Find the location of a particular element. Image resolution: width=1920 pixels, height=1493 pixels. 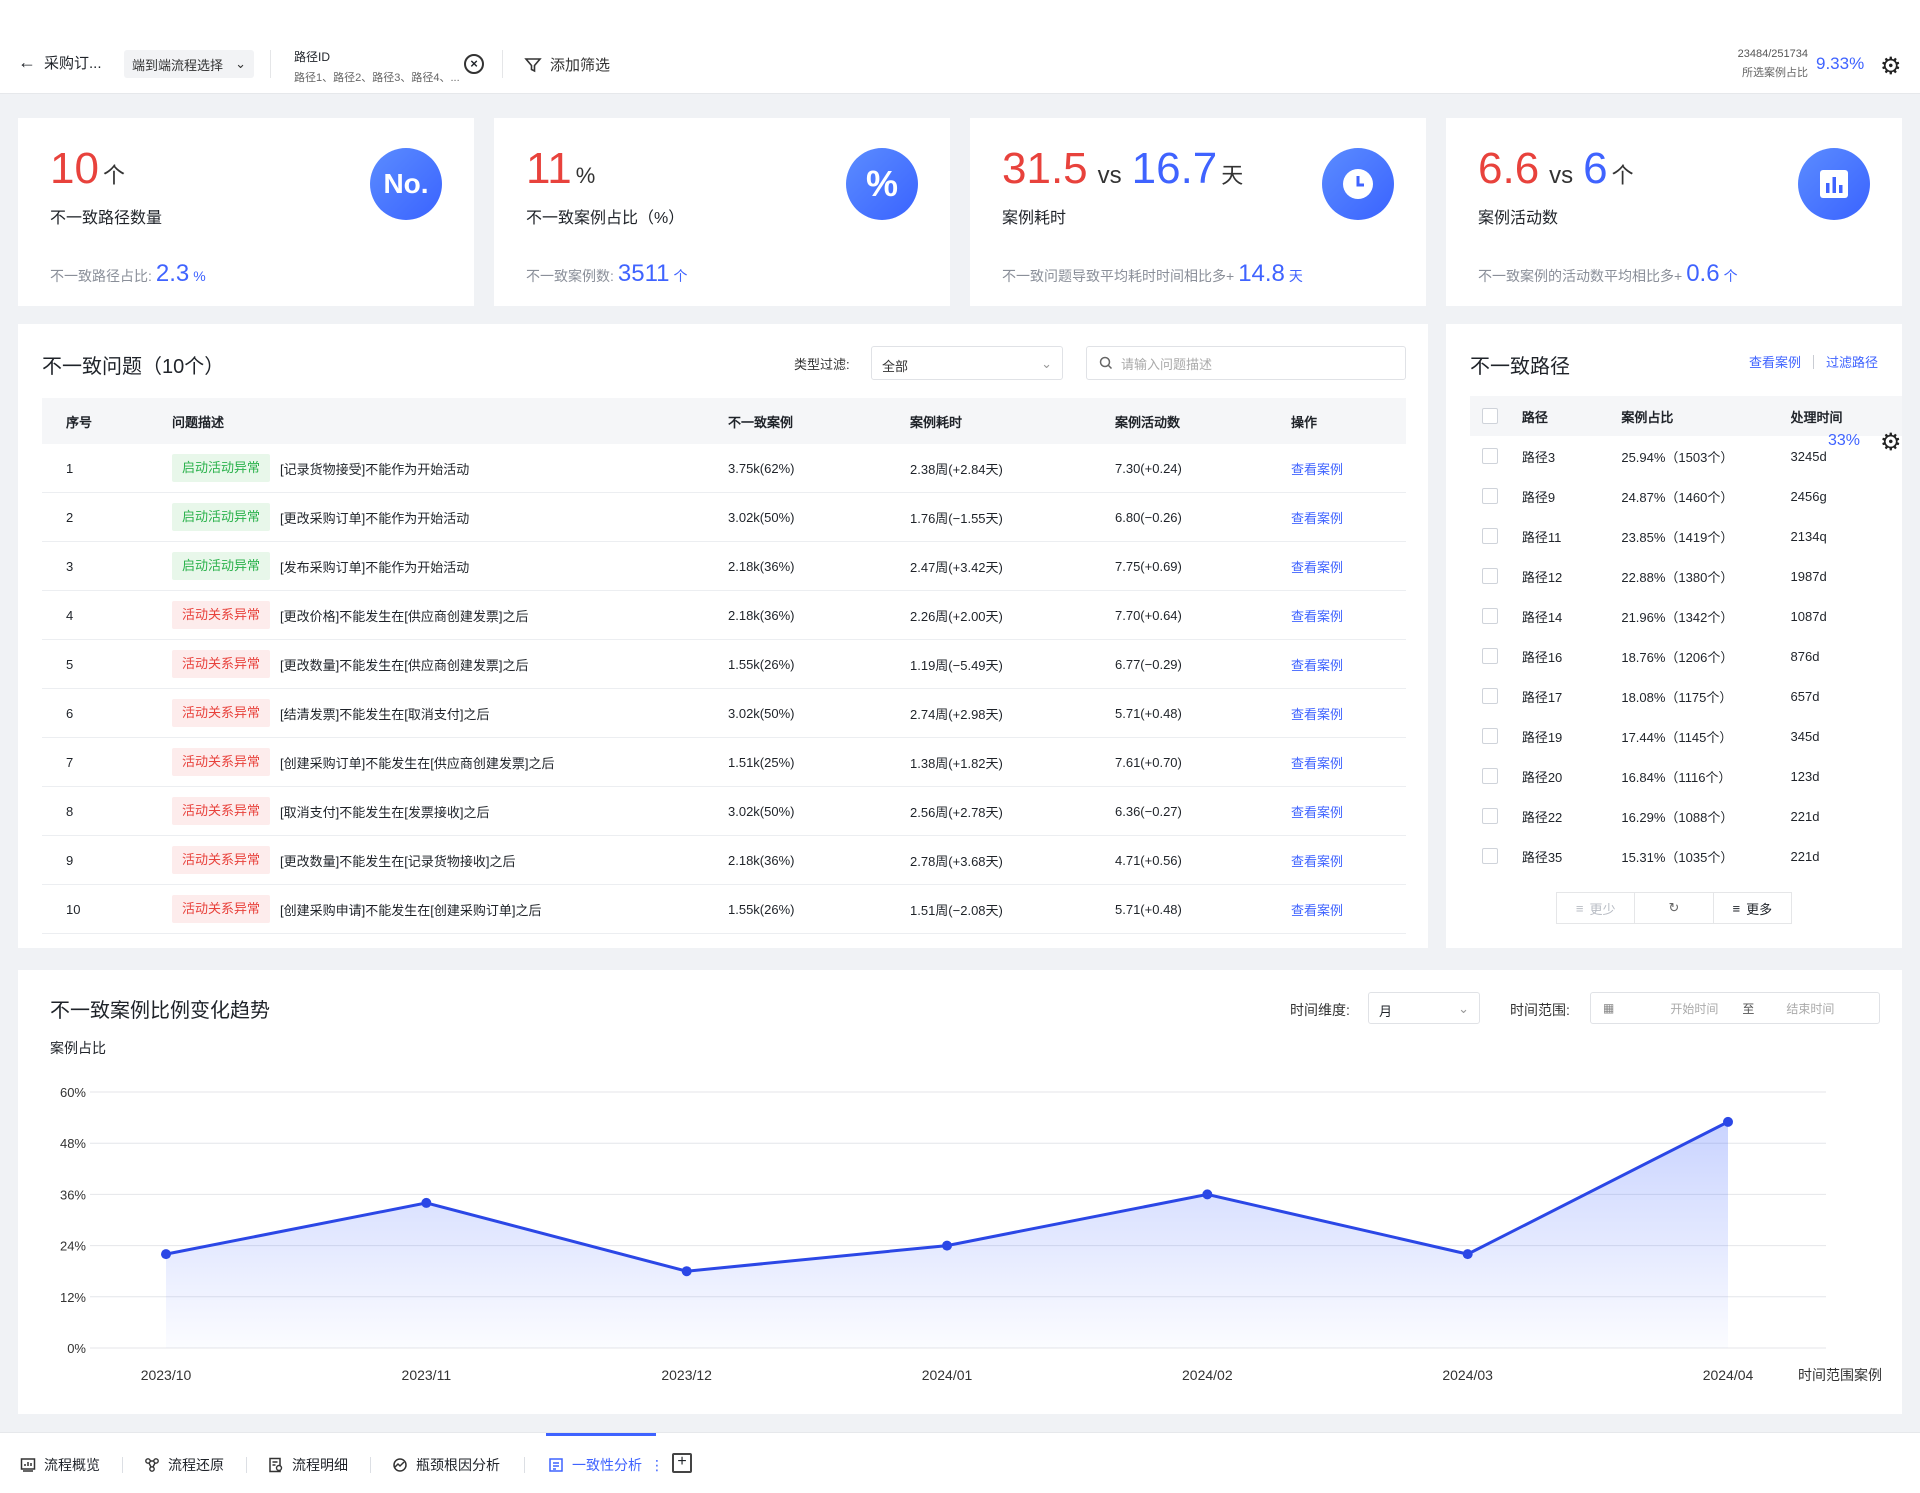

tab-overview: 流程概览 is located at coordinates (60, 1465).